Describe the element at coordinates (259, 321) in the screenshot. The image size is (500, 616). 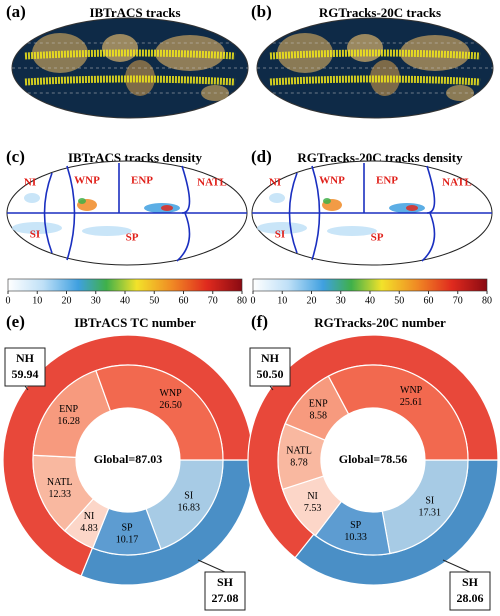
I see `panel-label: (f)` at that location.